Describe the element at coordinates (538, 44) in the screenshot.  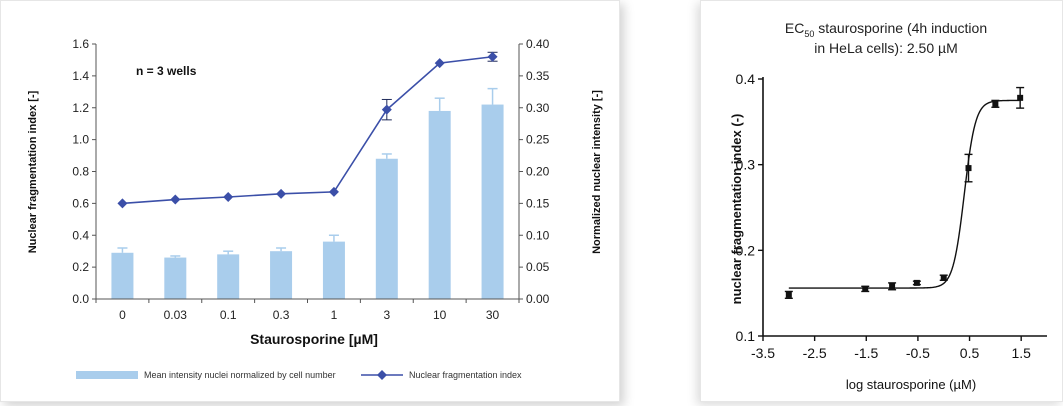
I see `y-tick-label-right: 0.40` at that location.